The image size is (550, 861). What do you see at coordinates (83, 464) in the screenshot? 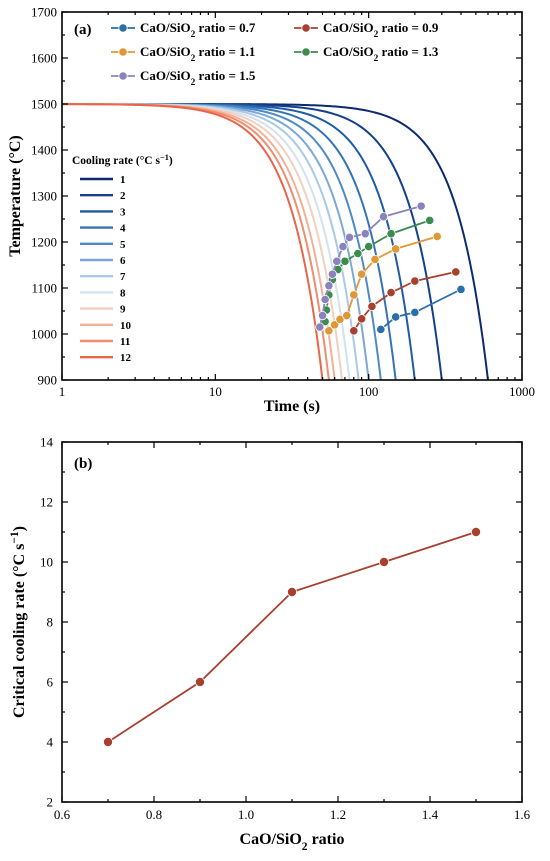
I see `panel-label: (b)` at bounding box center [83, 464].